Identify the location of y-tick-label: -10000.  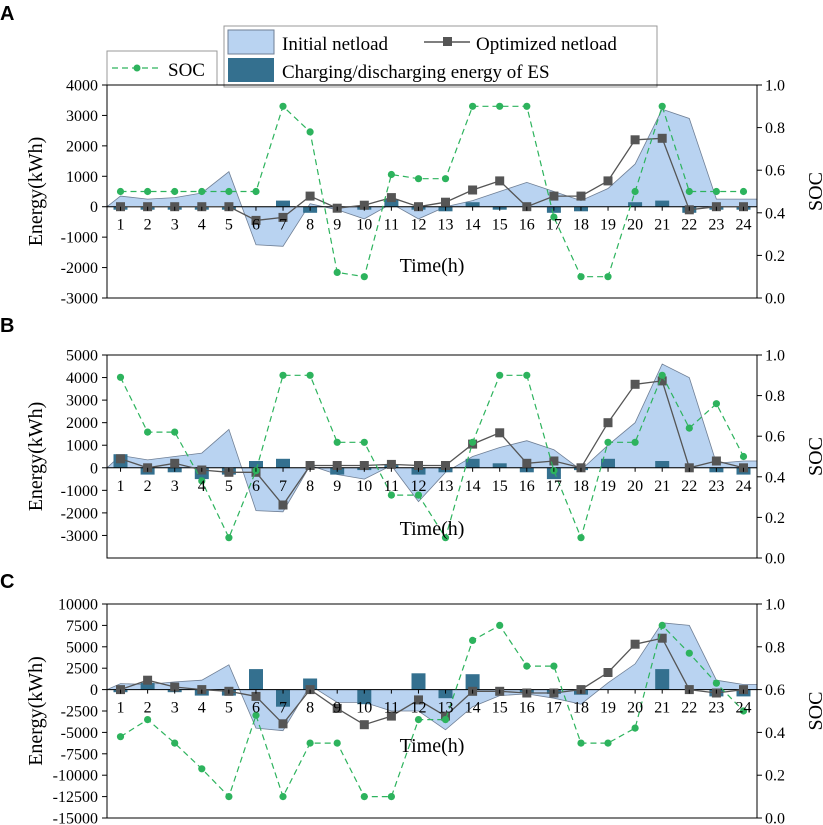
(75, 776).